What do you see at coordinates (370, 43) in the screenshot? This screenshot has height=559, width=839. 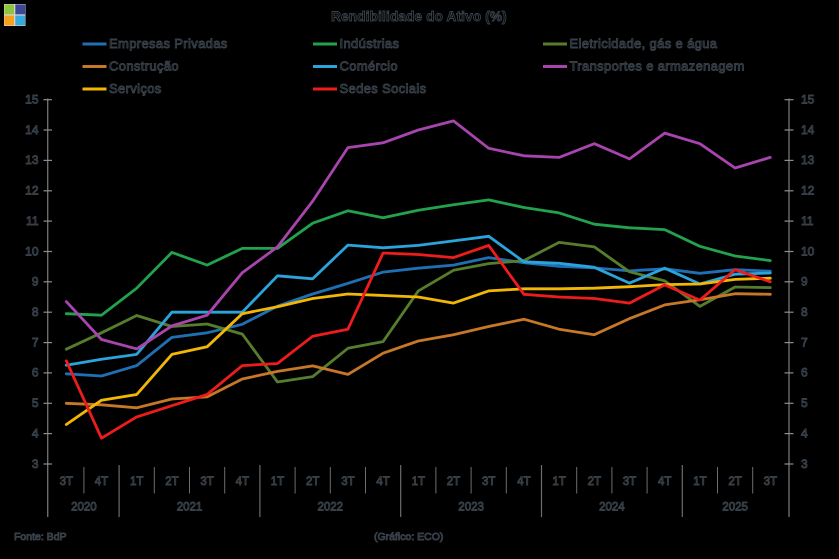 I see `svg-text: Indústrias` at bounding box center [370, 43].